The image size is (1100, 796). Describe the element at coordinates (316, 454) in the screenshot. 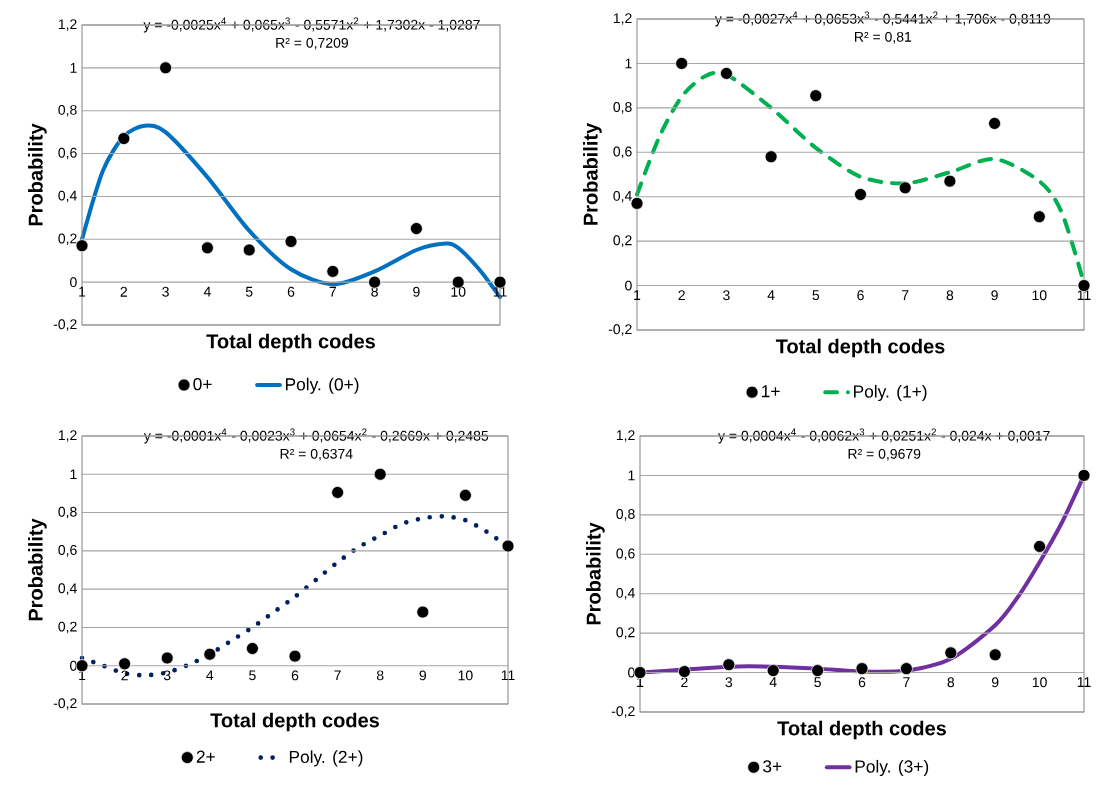

I see `annotation: R² = 0,6374` at that location.